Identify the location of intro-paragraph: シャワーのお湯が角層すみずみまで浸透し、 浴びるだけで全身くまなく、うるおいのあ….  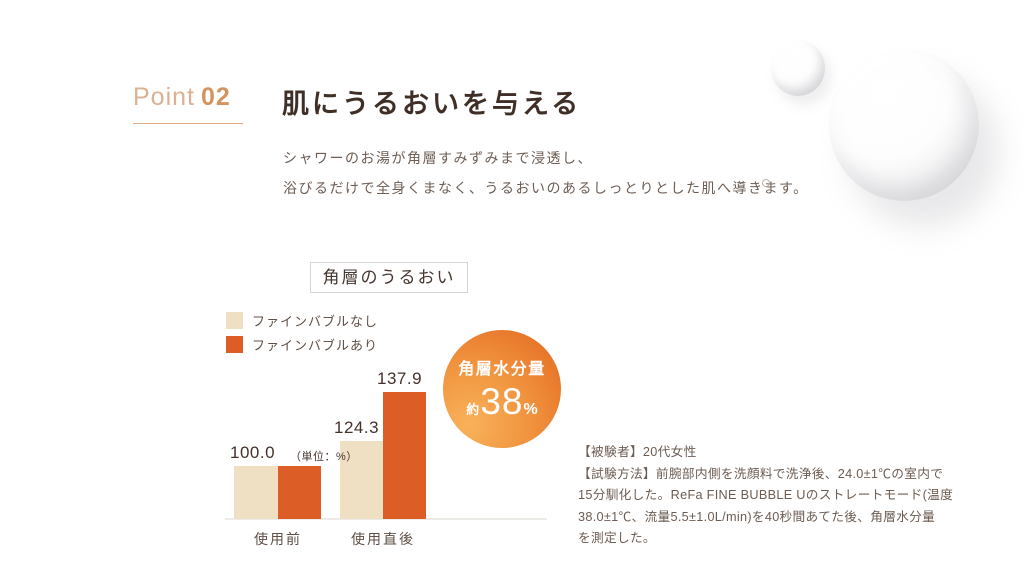
(546, 177).